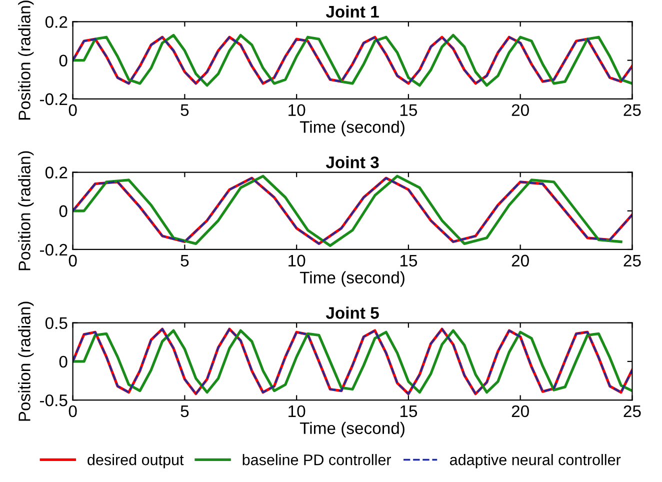  Describe the element at coordinates (535, 461) in the screenshot. I see `legend-label: adaptive neural controller` at that location.